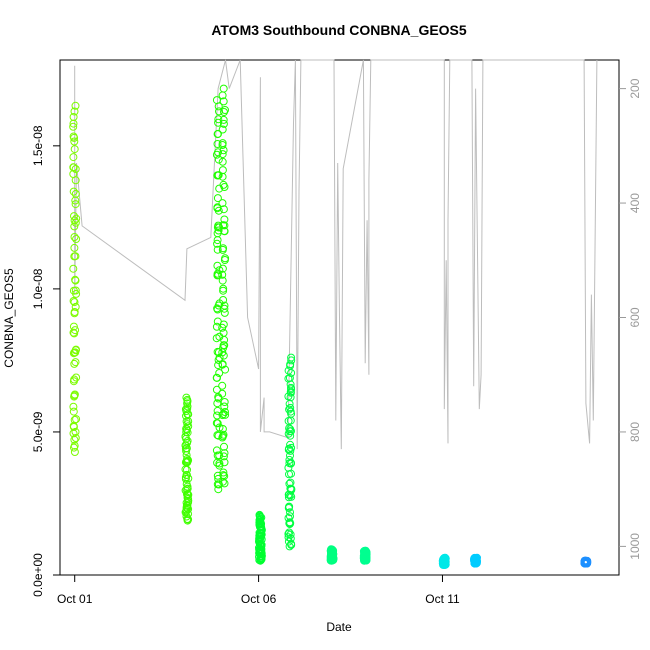 This screenshot has height=650, width=650. Describe the element at coordinates (9, 318) in the screenshot. I see `y-axis-title: CONBNA_GEOS5` at that location.